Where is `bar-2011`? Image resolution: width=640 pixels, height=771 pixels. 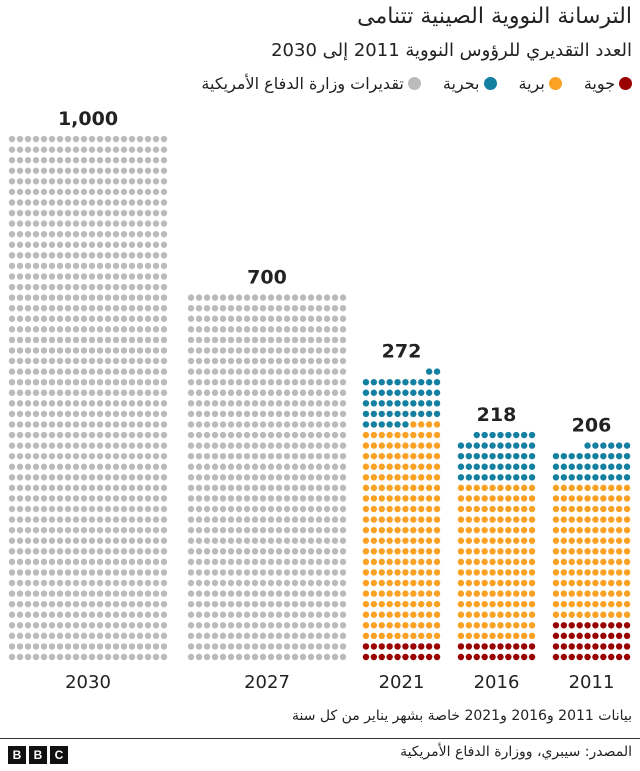
bar-2011 is located at coordinates (591, 551).